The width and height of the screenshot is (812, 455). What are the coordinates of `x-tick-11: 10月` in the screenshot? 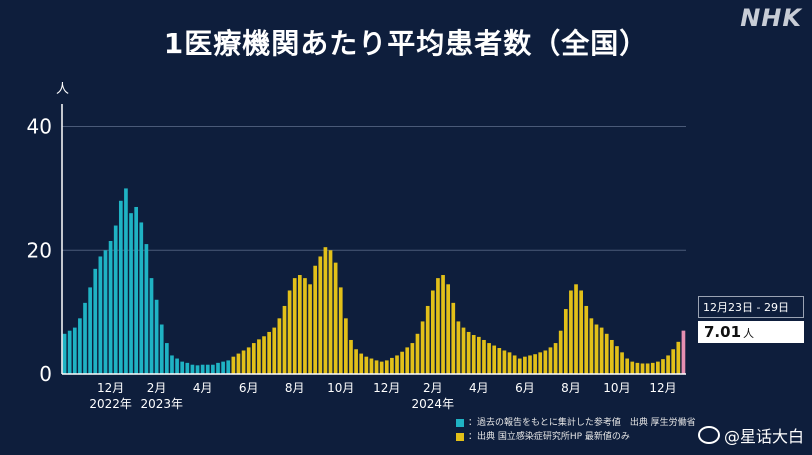 It's located at (616, 388).